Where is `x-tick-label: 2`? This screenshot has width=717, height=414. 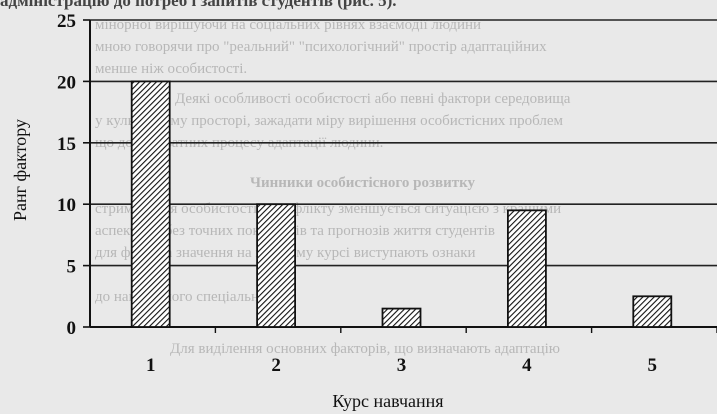
x-tick-label: 2 is located at coordinates (276, 365).